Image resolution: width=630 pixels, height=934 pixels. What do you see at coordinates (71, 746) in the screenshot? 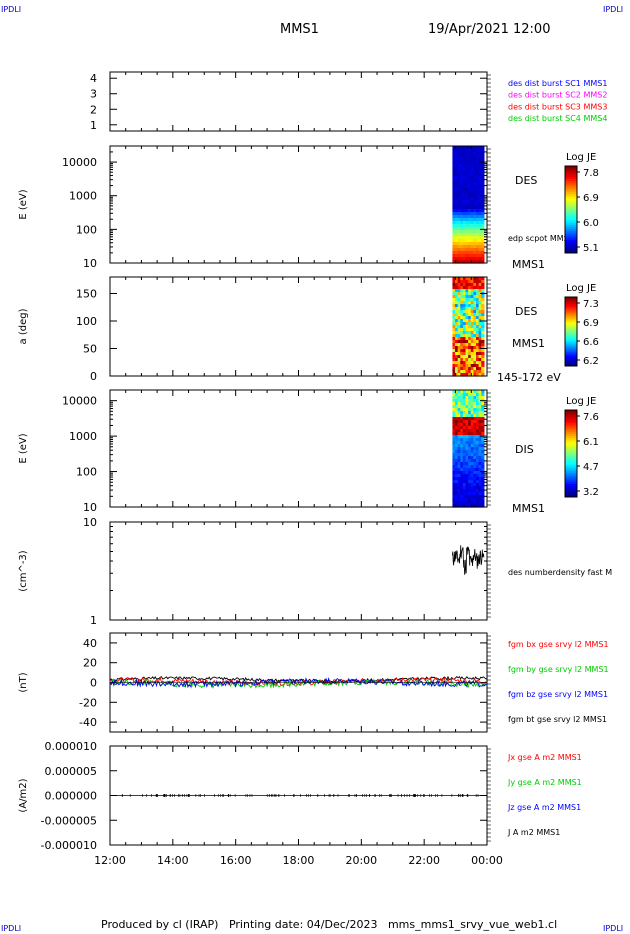
I see `y-tick-label: 0.000010` at bounding box center [71, 746].